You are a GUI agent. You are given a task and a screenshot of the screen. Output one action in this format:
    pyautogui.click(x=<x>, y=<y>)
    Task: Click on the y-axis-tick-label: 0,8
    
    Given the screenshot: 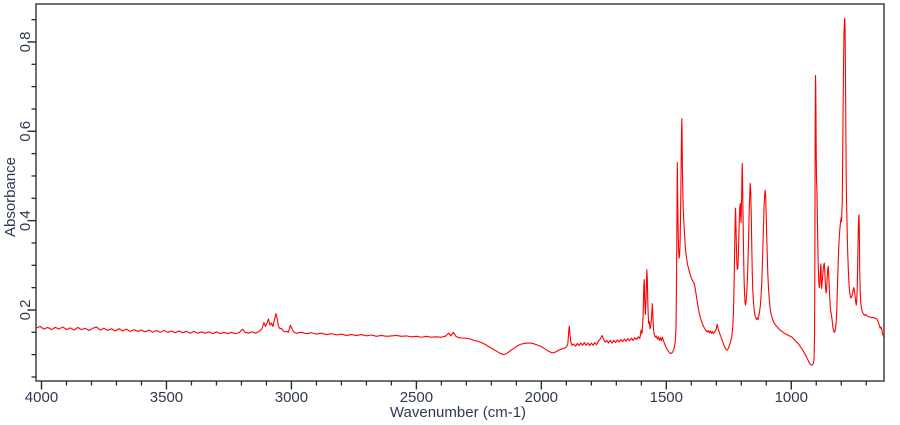 What is the action you would take?
    pyautogui.click(x=25, y=42)
    